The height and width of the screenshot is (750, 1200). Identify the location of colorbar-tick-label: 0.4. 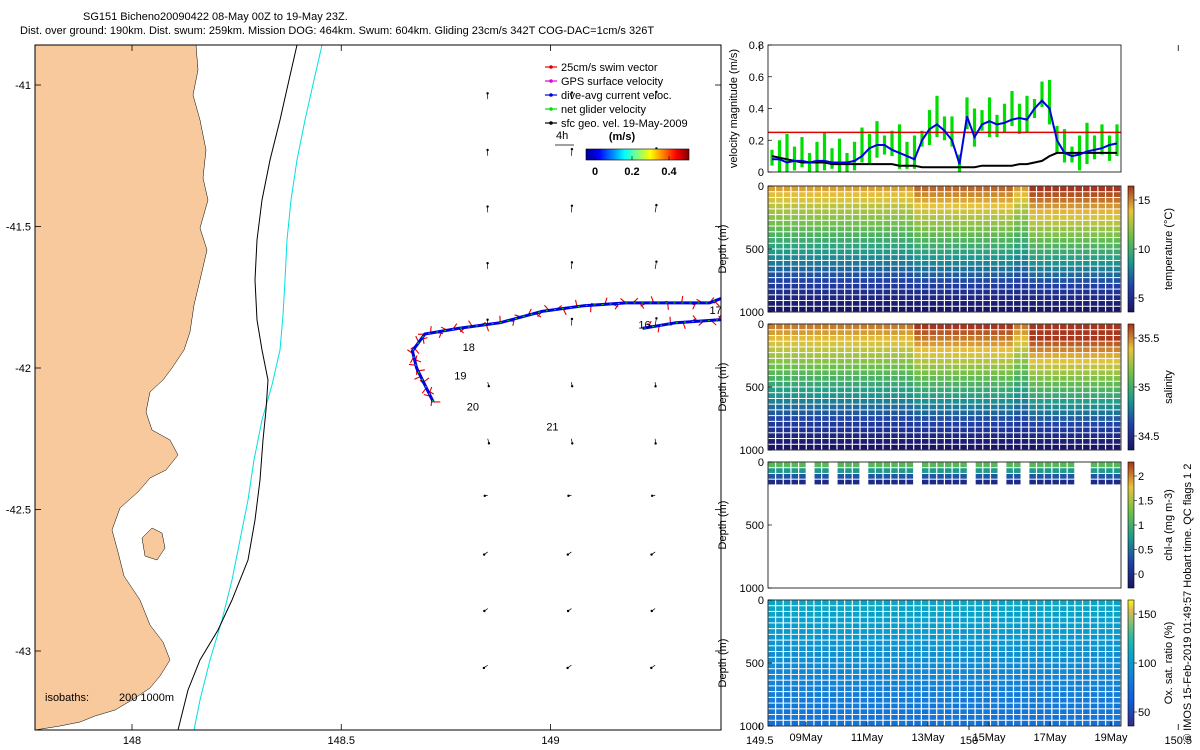
(669, 172).